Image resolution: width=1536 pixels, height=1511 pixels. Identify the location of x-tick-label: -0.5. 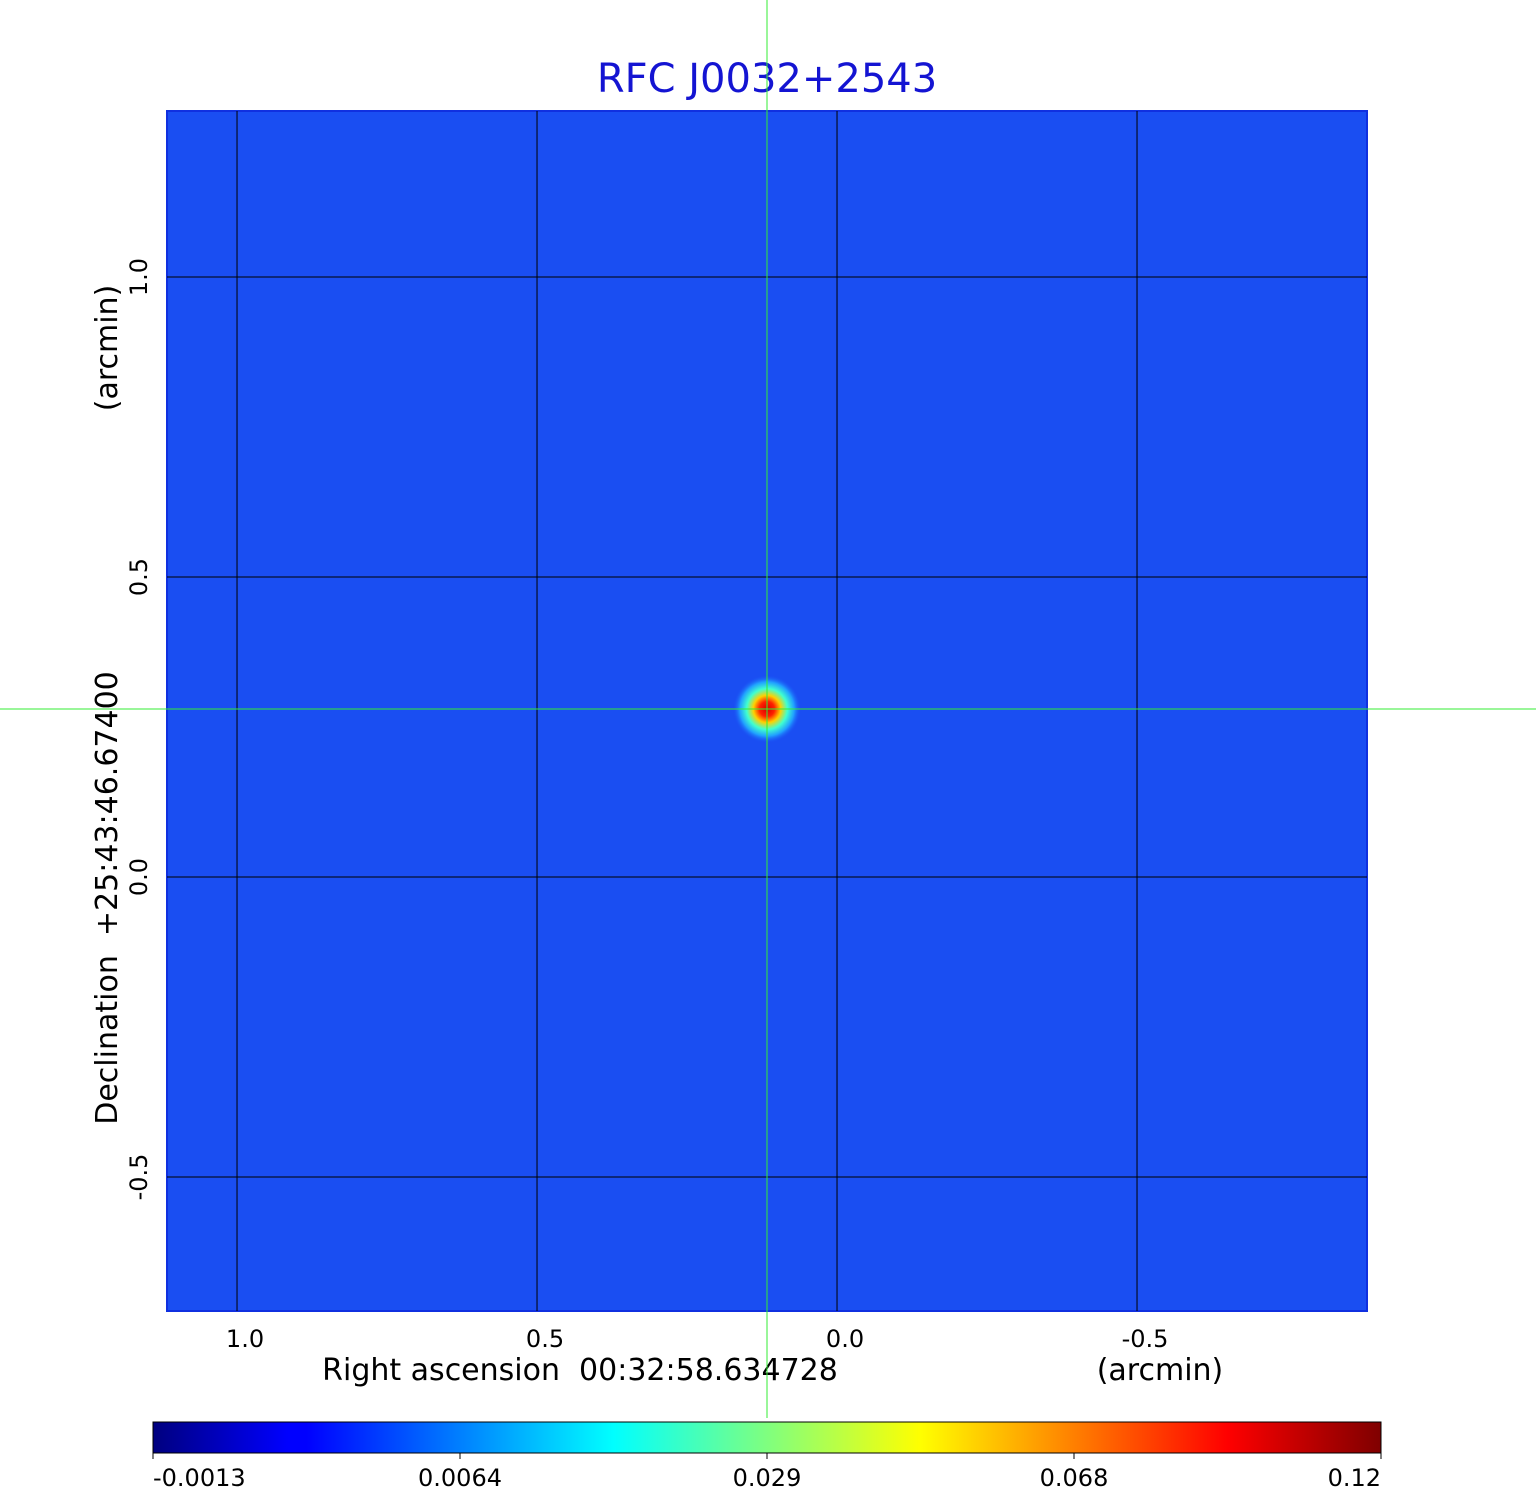
(1145, 1339).